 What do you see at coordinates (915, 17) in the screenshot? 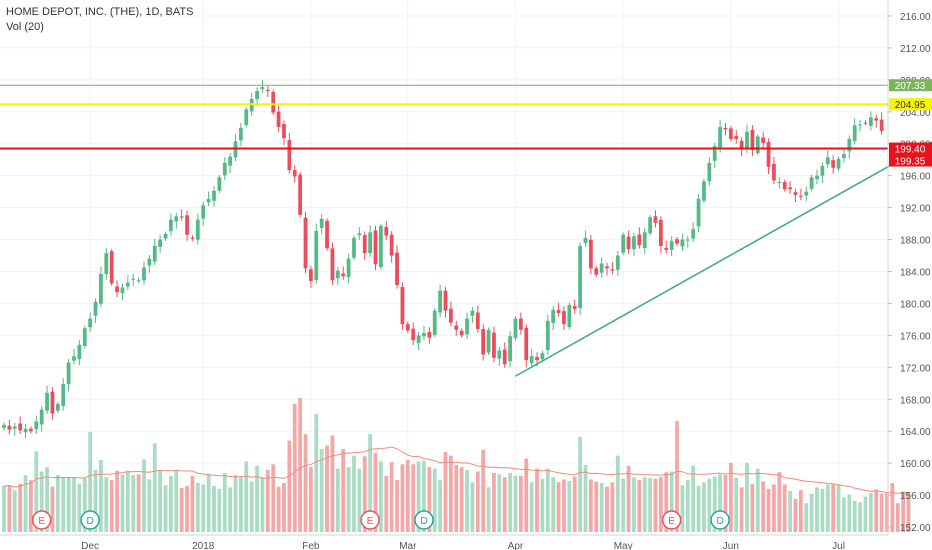
I see `price-tick-label: 216.00` at bounding box center [915, 17].